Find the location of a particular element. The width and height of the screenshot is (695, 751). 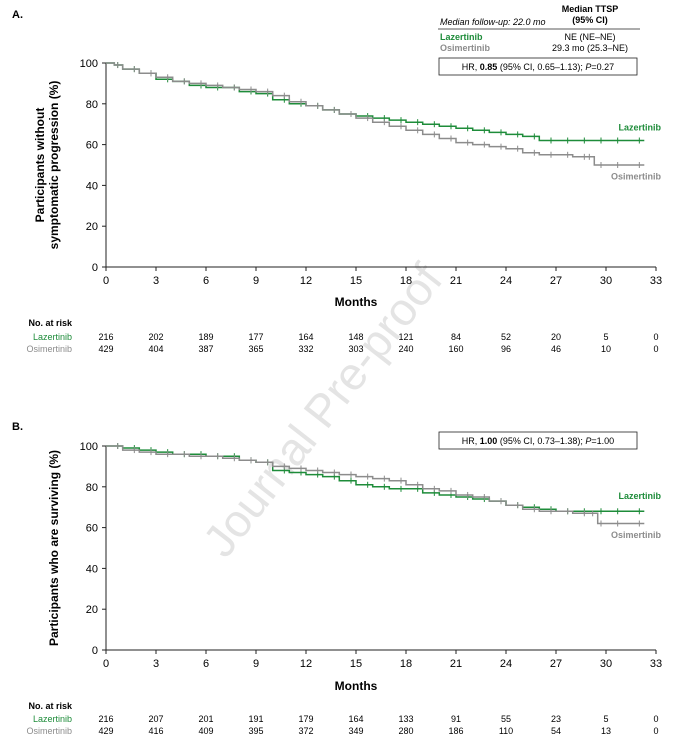

y-tick-label: 60 is located at coordinates (92, 146).